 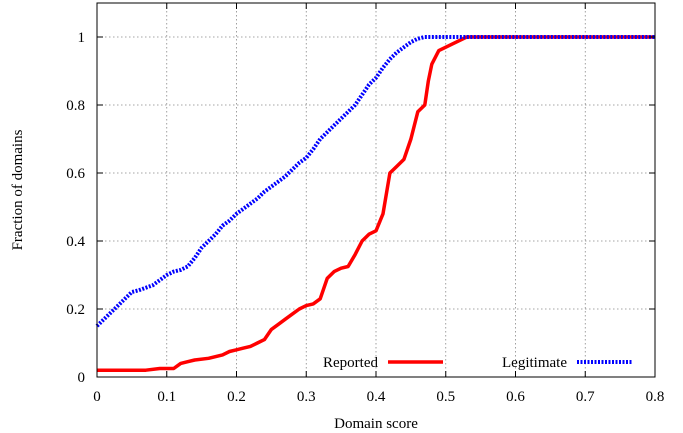 I want to click on x-tick-label: 0.5, so click(x=445, y=397).